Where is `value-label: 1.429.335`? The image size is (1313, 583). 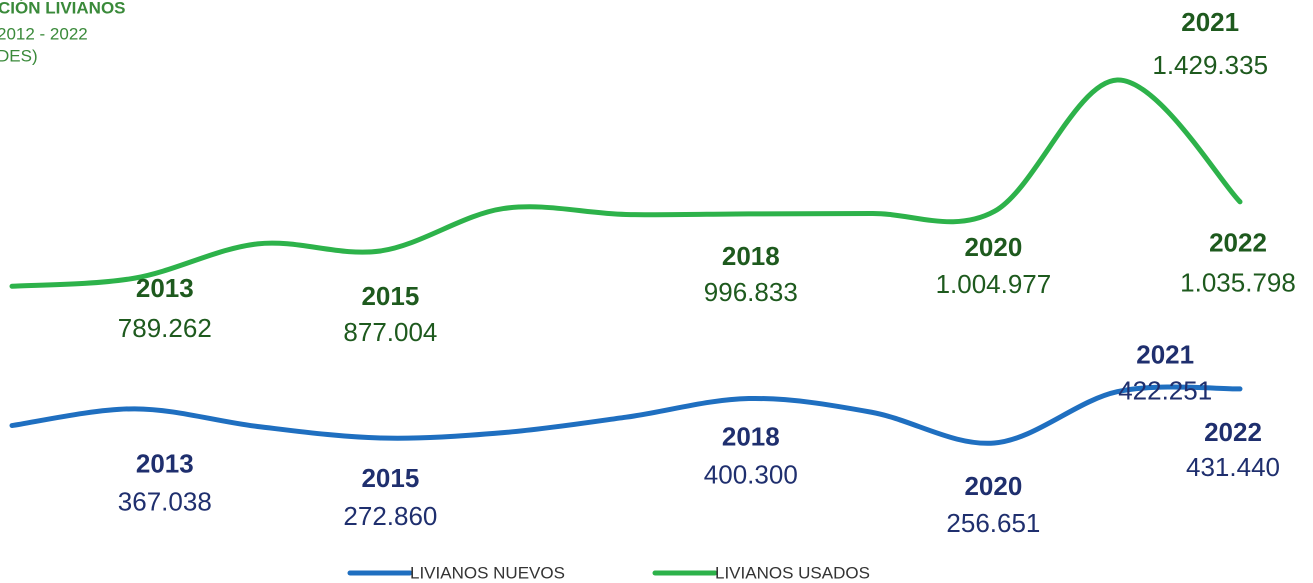
value-label: 1.429.335 is located at coordinates (1210, 65).